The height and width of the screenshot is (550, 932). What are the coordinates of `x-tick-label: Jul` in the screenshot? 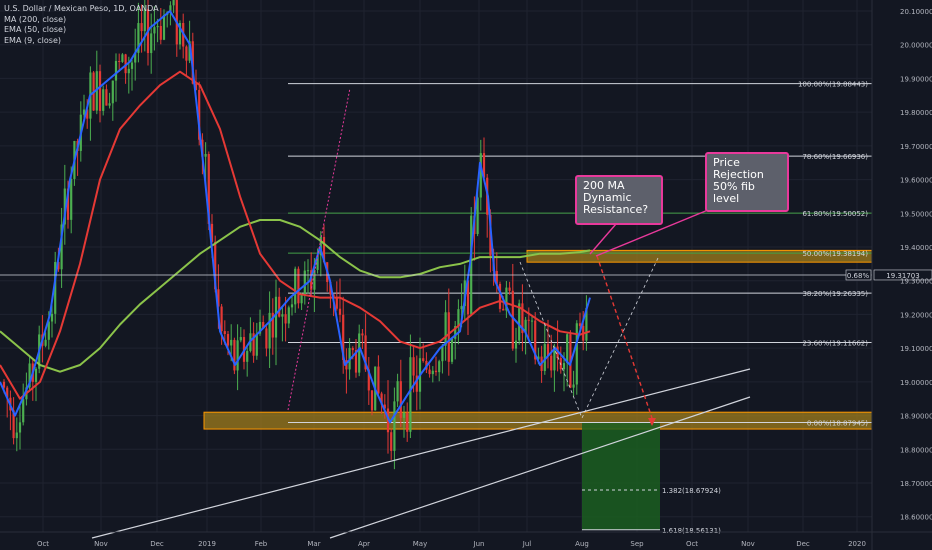 It's located at (527, 544).